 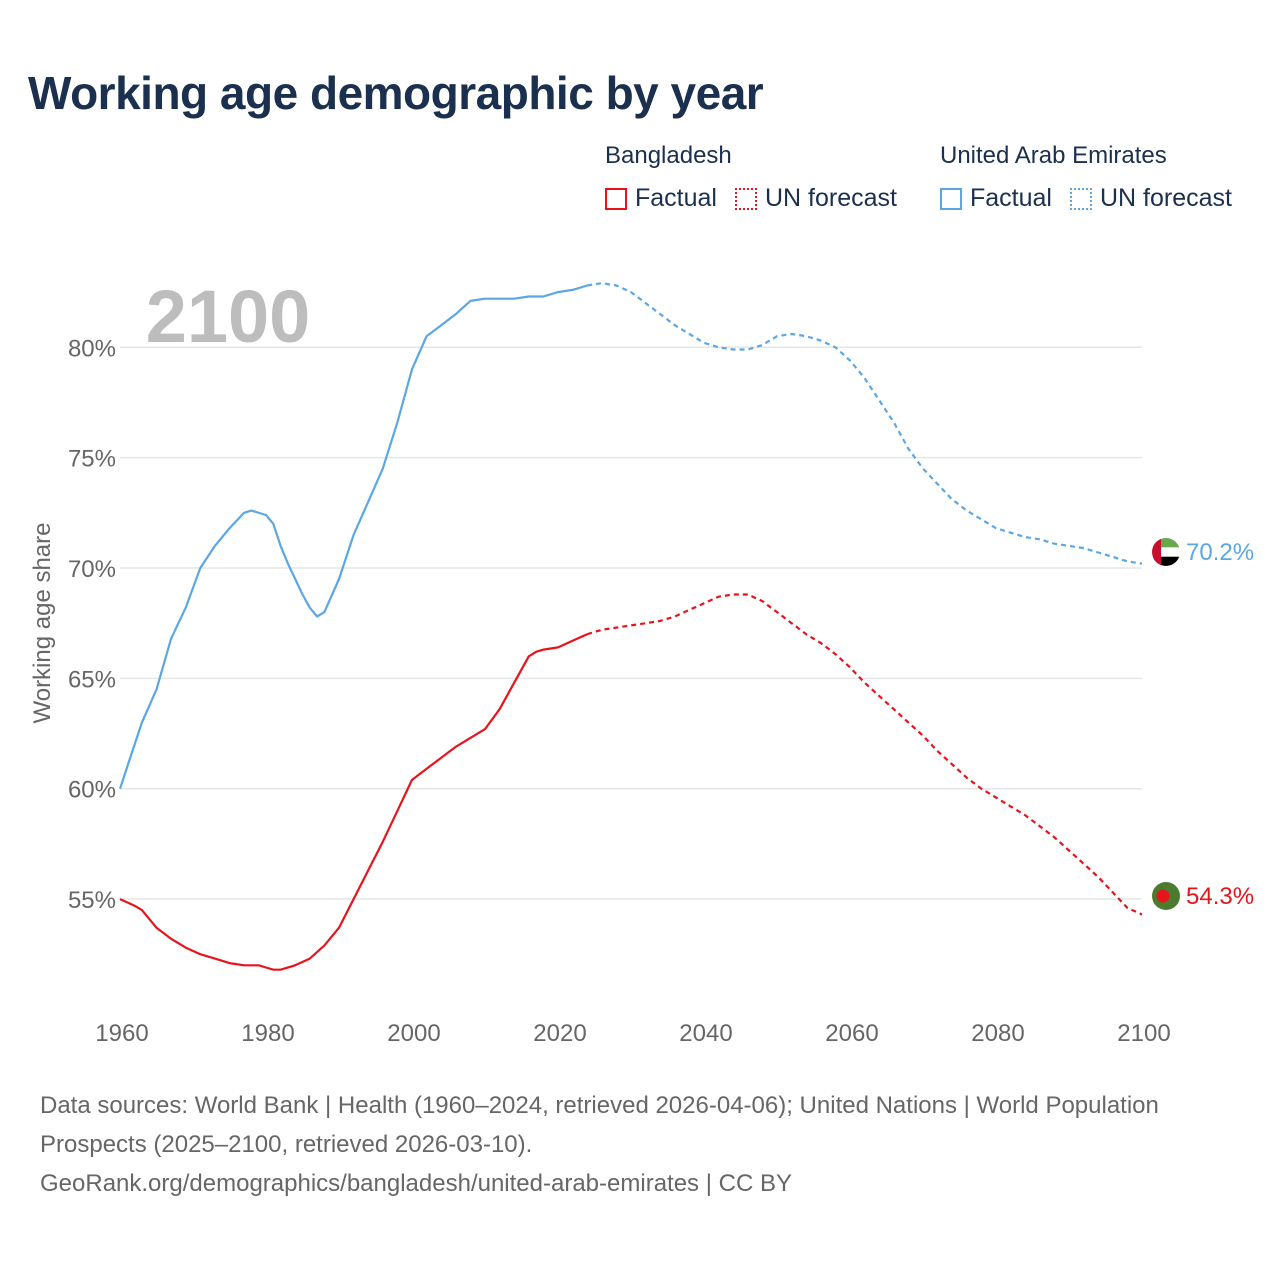 I want to click on legend-bangladesh: Bangladesh Factual UN forecast, so click(x=760, y=177).